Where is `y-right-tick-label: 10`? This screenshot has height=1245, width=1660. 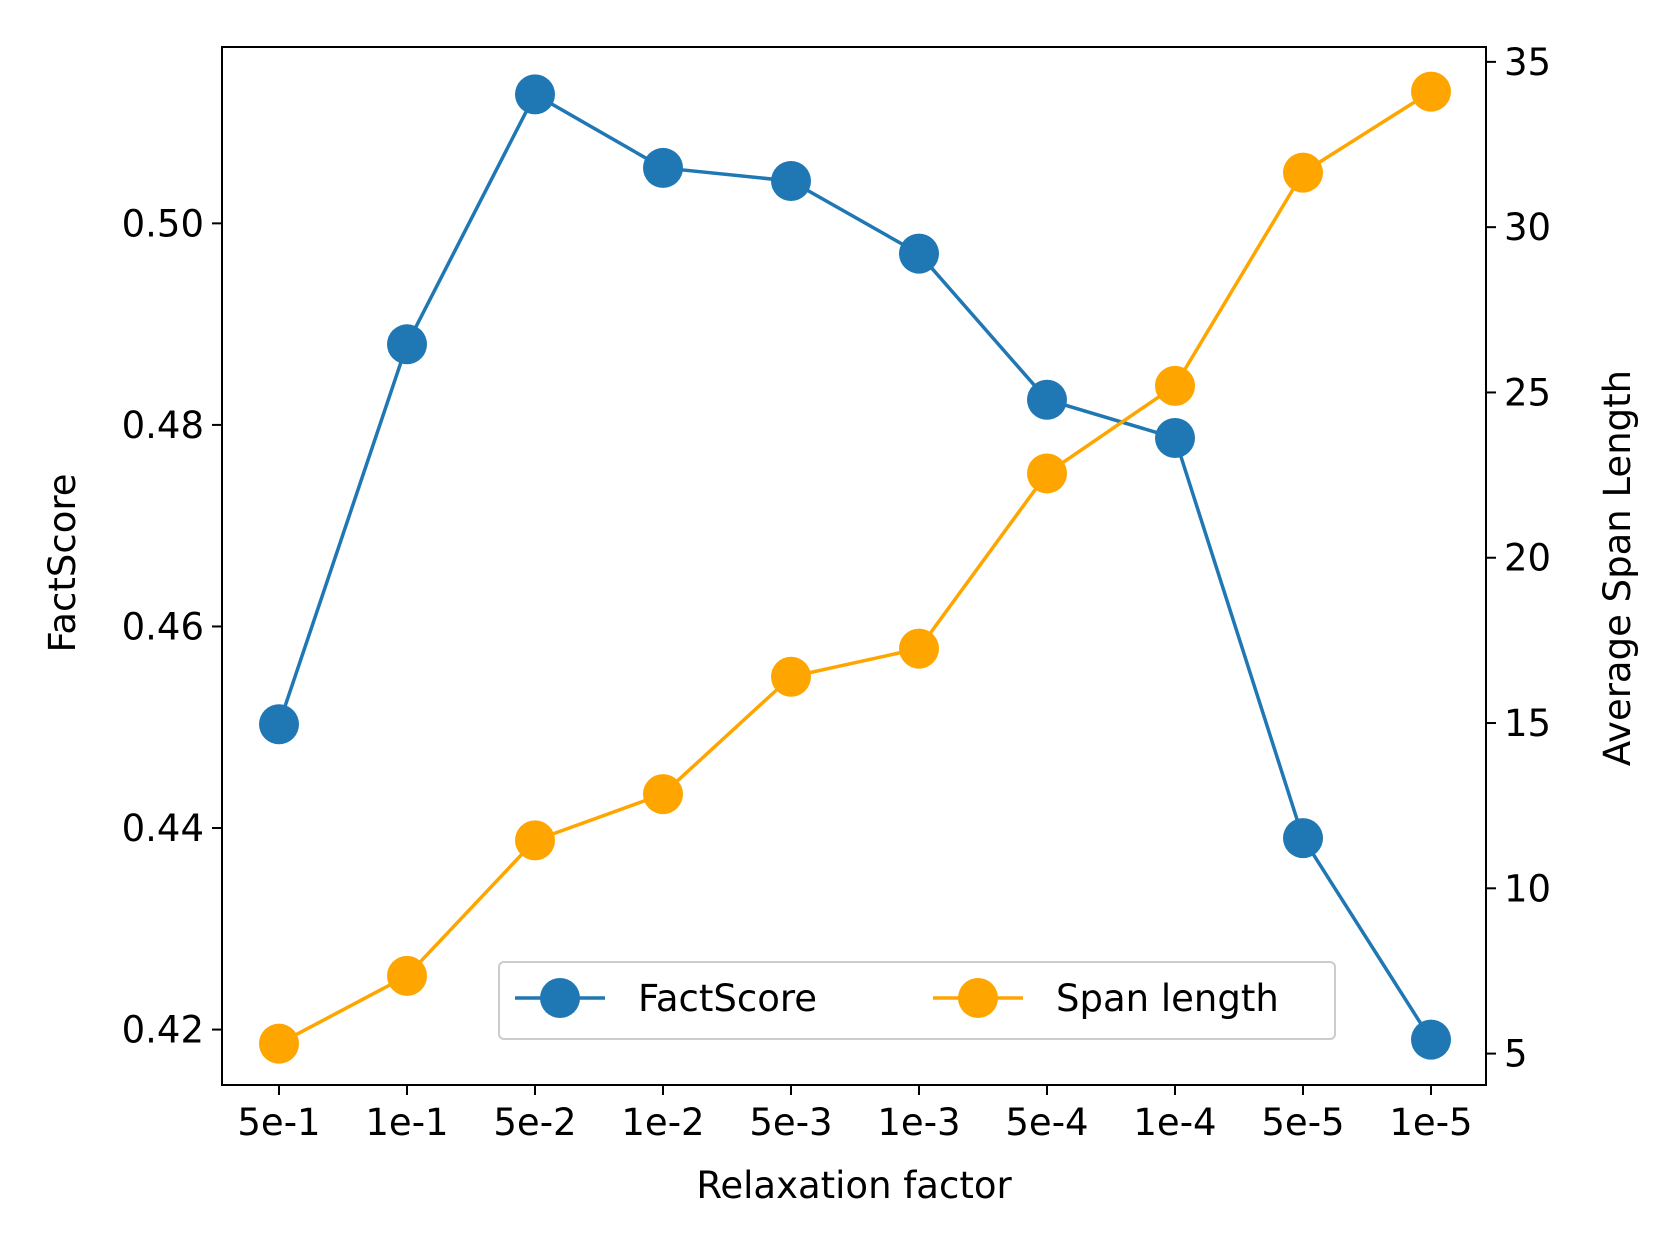
y-right-tick-label: 10 is located at coordinates (1527, 888).